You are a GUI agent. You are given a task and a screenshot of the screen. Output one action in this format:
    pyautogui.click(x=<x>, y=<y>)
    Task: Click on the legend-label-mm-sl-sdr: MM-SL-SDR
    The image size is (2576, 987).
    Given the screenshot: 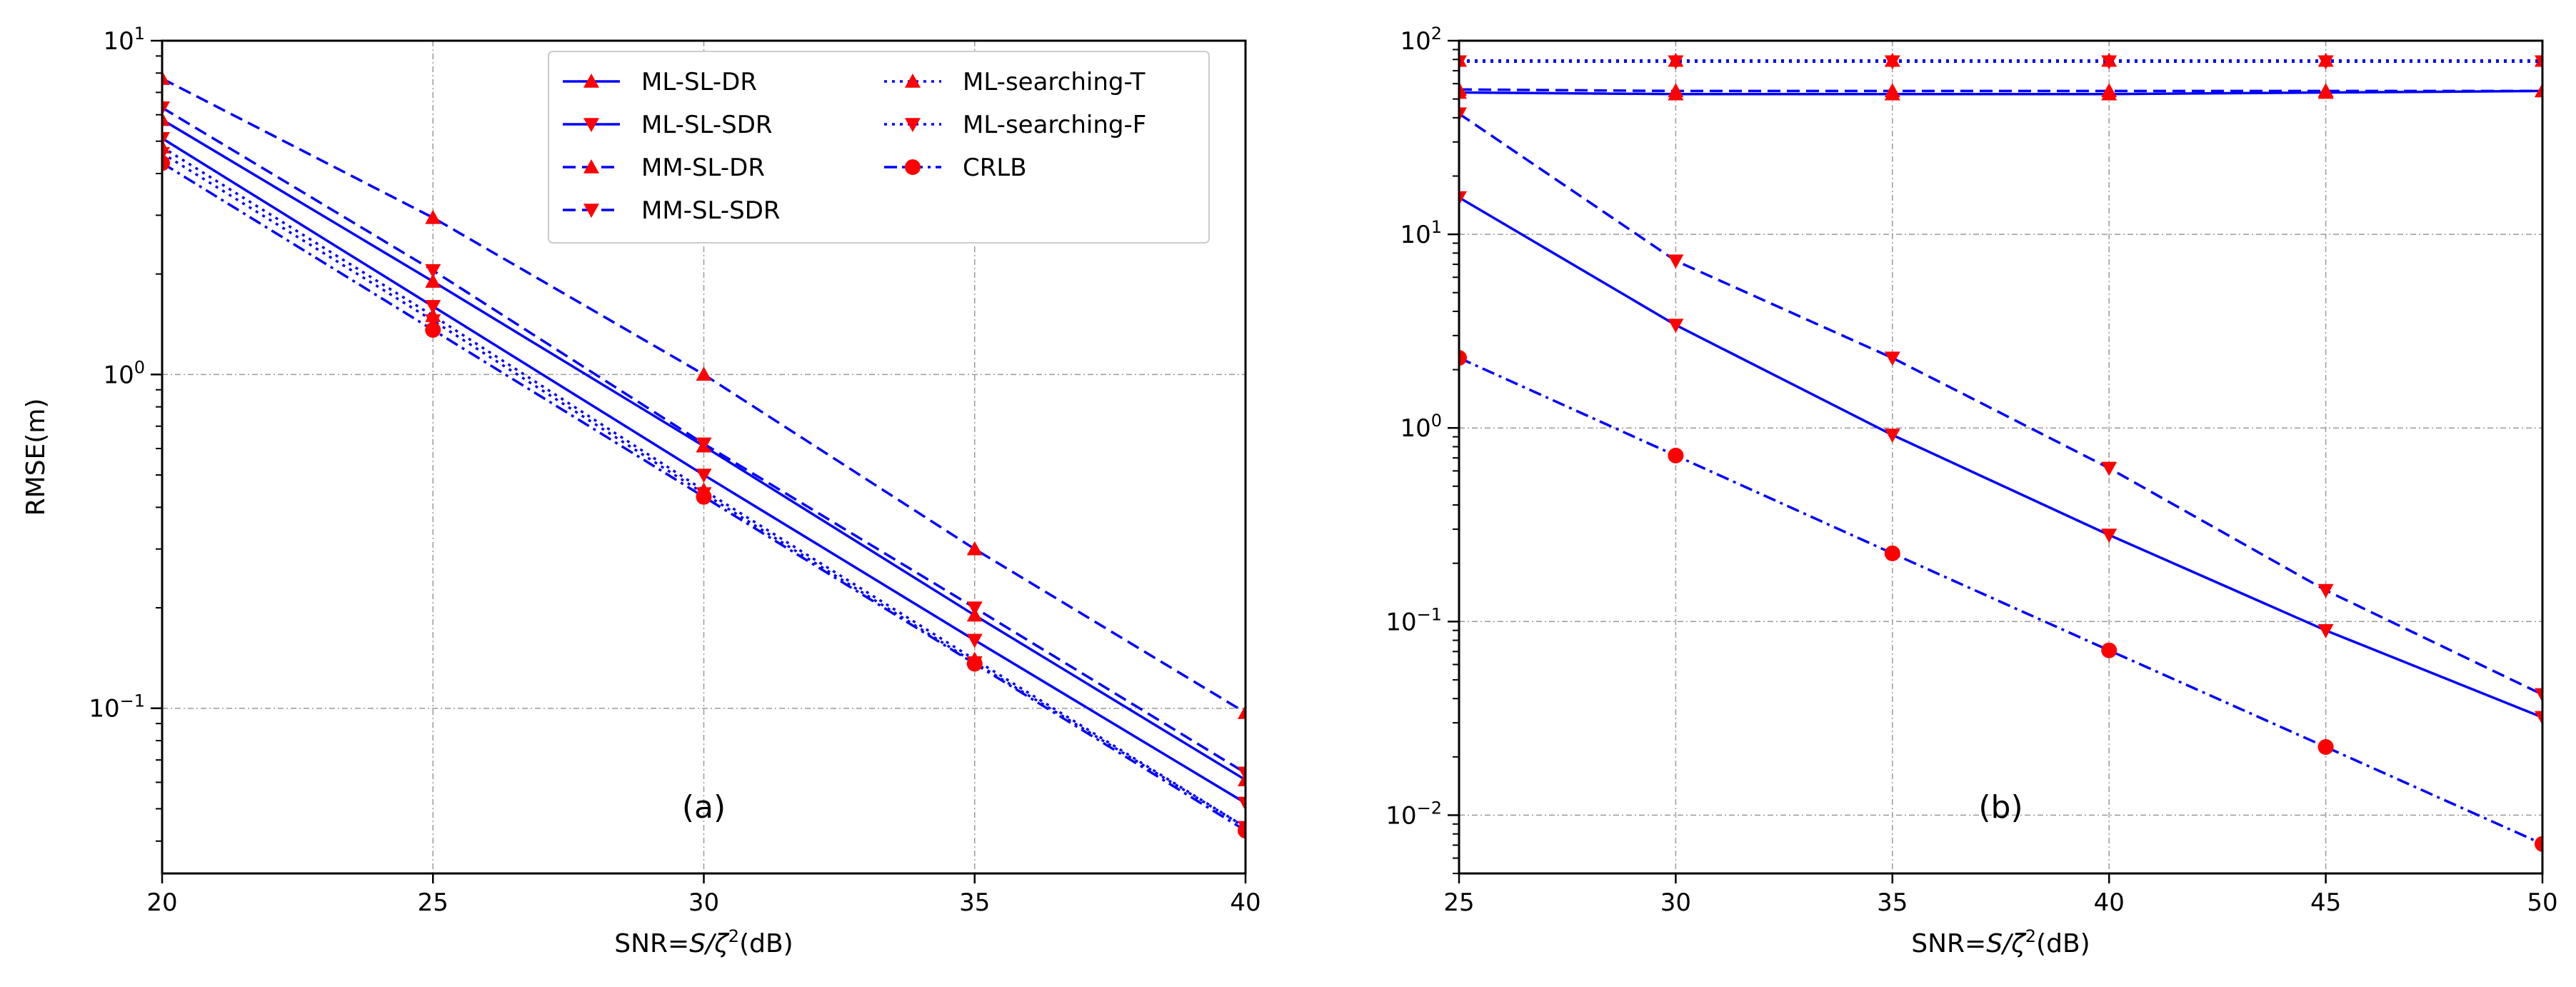 What is the action you would take?
    pyautogui.click(x=711, y=210)
    